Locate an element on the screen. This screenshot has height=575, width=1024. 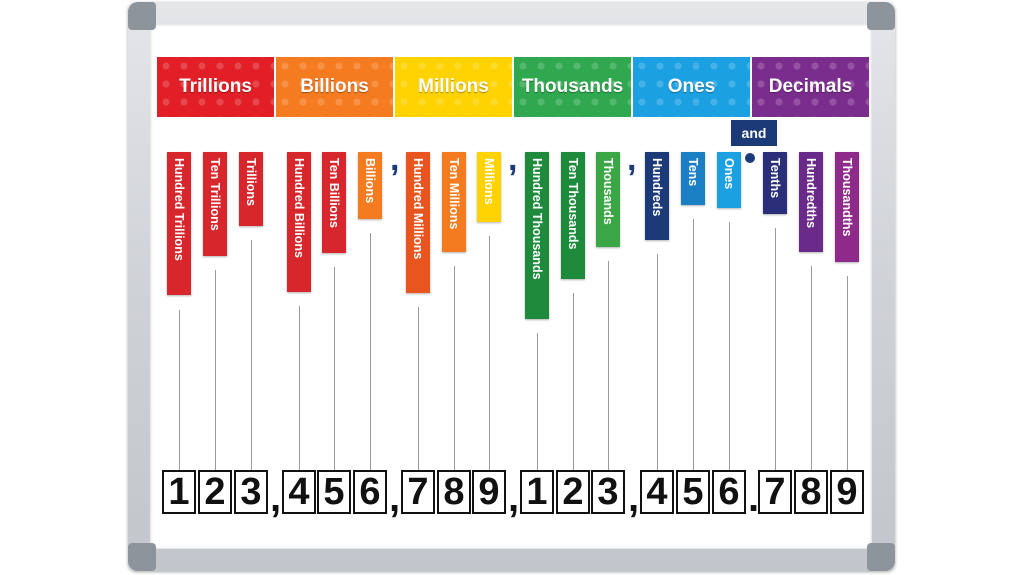
place-hundred-thousands: Hundred Thousands is located at coordinates (537, 235).